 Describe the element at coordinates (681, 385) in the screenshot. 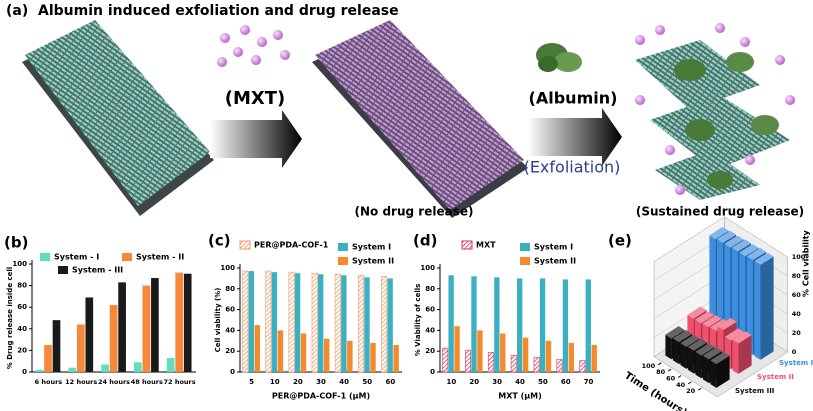

I see `x-tick-label: 40` at that location.